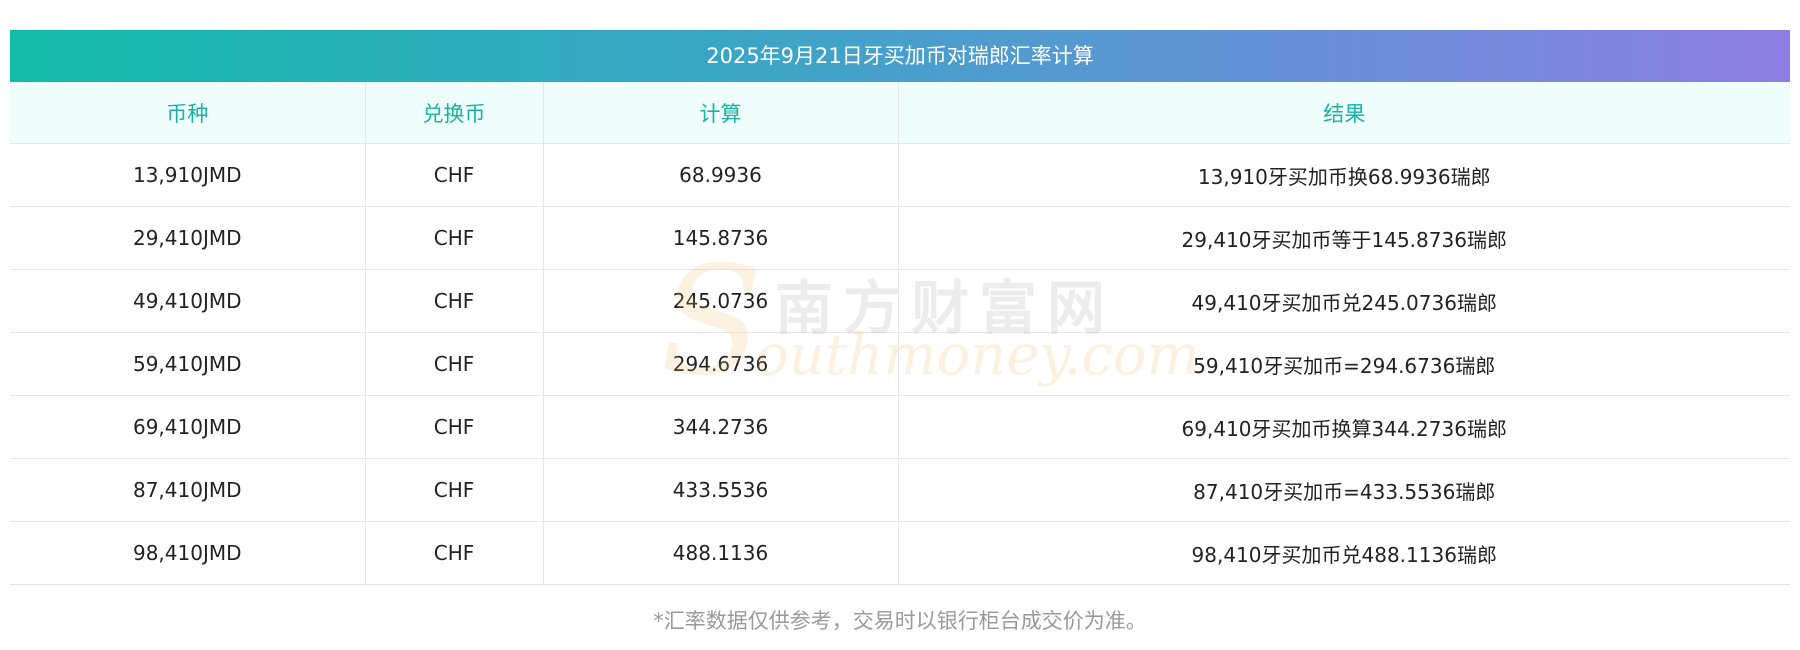 The image size is (1800, 650). I want to click on header-target-currency: 兑换币, so click(454, 113).